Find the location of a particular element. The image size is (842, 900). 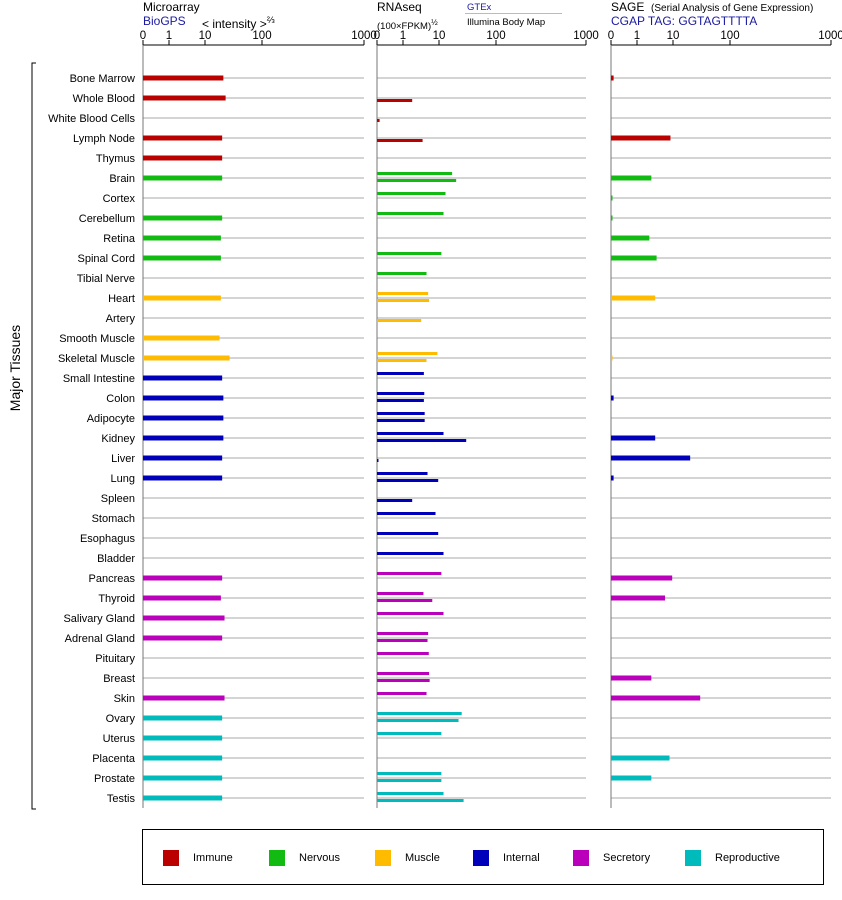

tissue-label: Skin is located at coordinates (124, 699).